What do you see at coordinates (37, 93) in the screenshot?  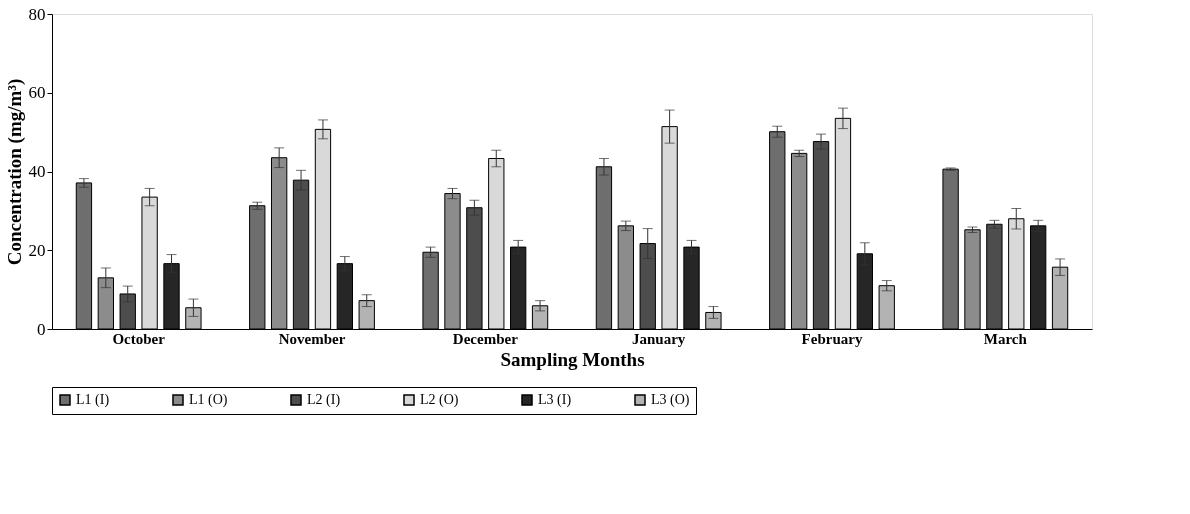 I see `y-tick-label: 60` at bounding box center [37, 93].